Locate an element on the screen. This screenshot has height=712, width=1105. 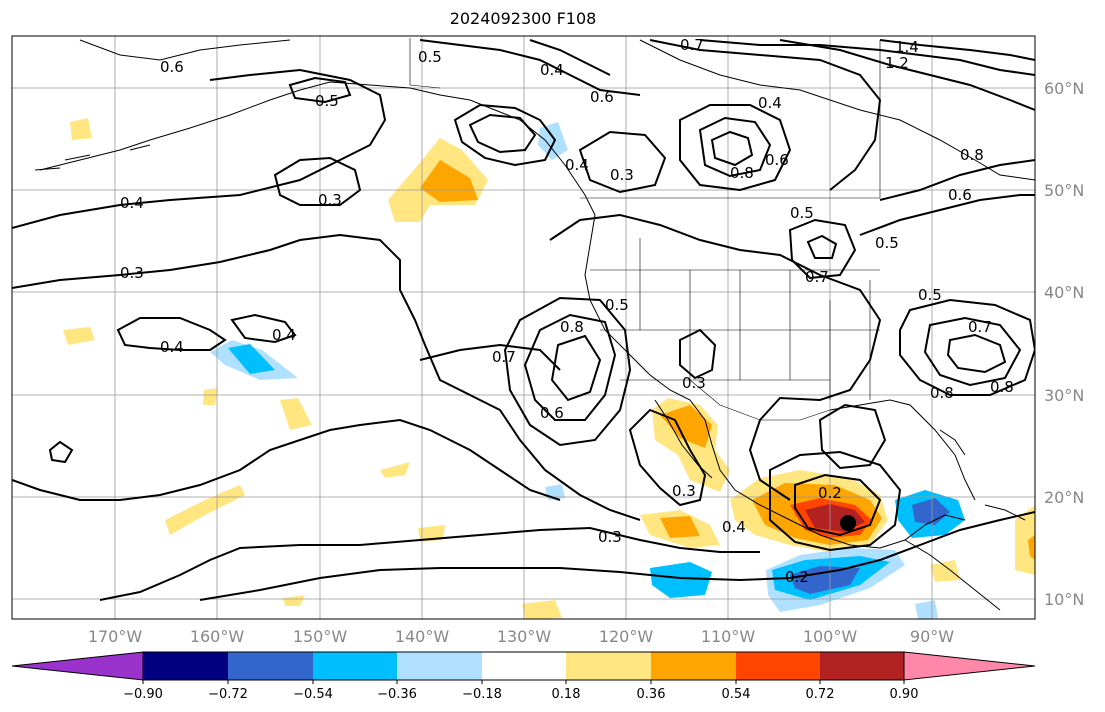
lon-label: 90°W is located at coordinates (932, 636).